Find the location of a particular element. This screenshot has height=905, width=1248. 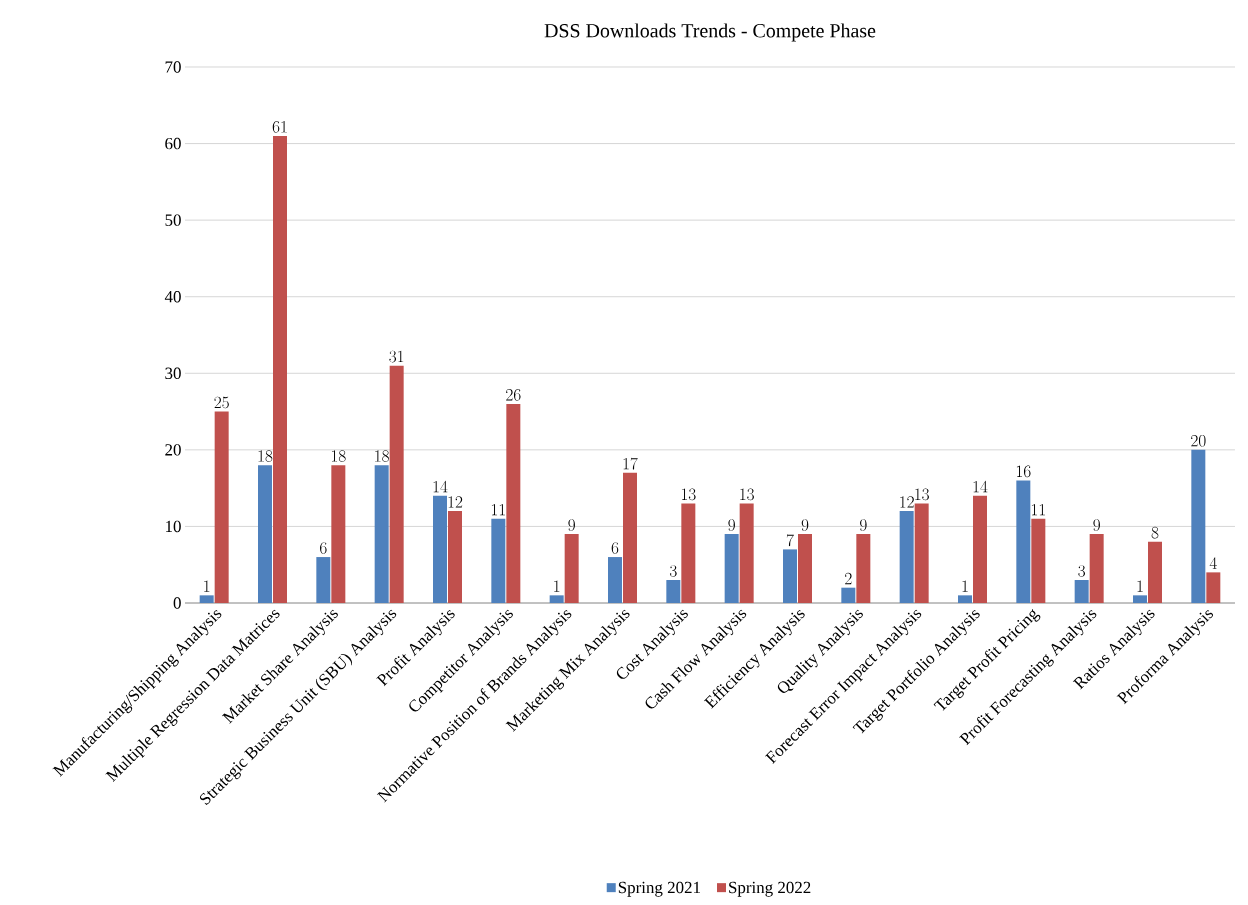

y-tick-label: 40 is located at coordinates (172, 296).